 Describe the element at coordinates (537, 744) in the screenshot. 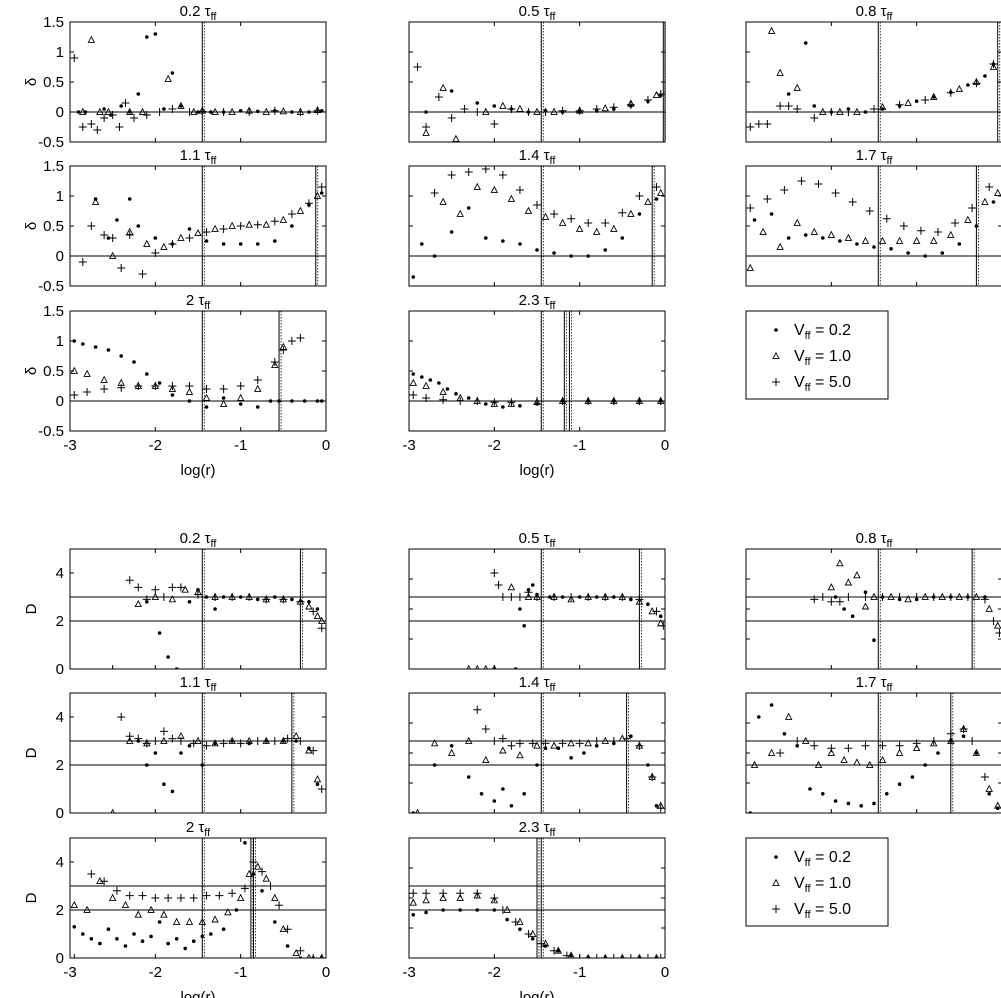

I see `panel-D-1.4: 1.4 τff` at that location.